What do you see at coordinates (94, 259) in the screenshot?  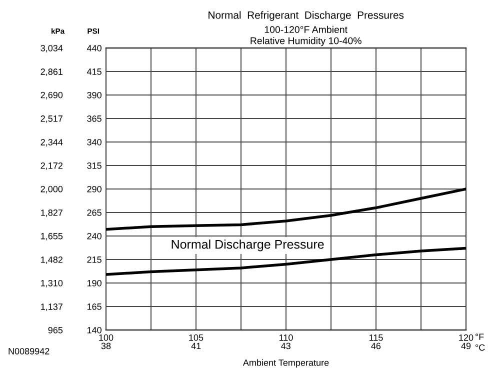 I see `y-tick-label: 215` at bounding box center [94, 259].